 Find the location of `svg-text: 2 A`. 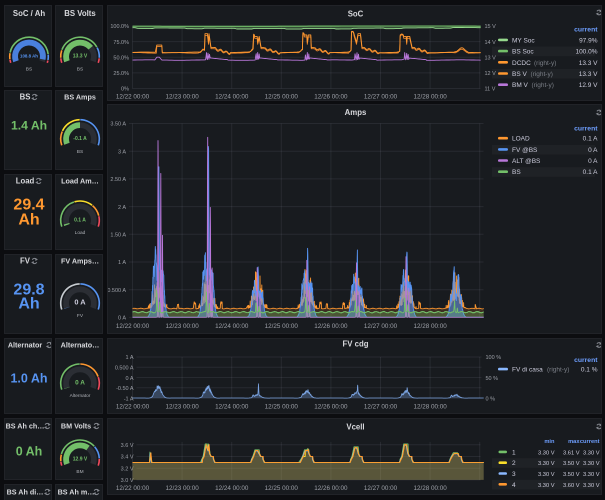

svg-text: 2 A is located at coordinates (122, 208).